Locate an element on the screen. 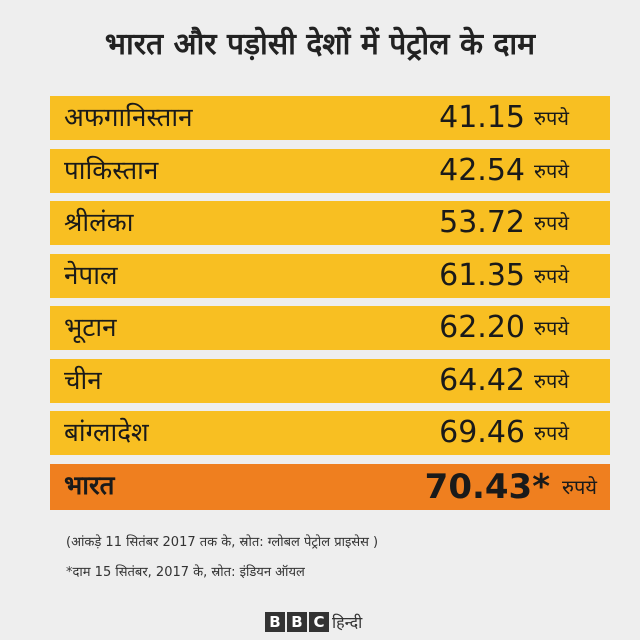 Image resolution: width=640 pixels, height=640 pixels. price: 53.72 is located at coordinates (482, 222).